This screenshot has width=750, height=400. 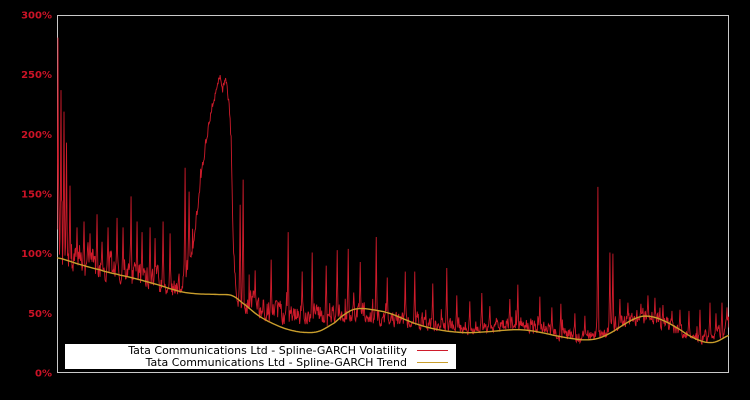 I want to click on trend-line-swatch, so click(x=432, y=362).